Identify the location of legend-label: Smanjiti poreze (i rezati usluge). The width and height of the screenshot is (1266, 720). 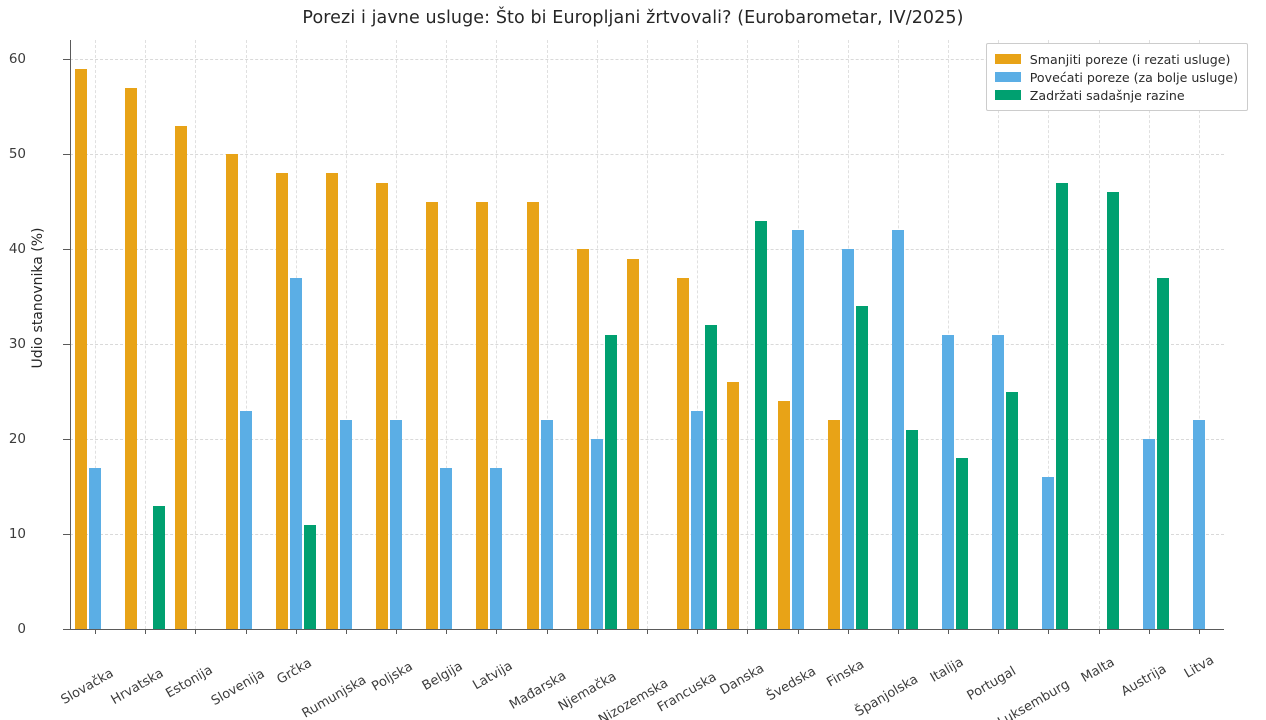
(1130, 59).